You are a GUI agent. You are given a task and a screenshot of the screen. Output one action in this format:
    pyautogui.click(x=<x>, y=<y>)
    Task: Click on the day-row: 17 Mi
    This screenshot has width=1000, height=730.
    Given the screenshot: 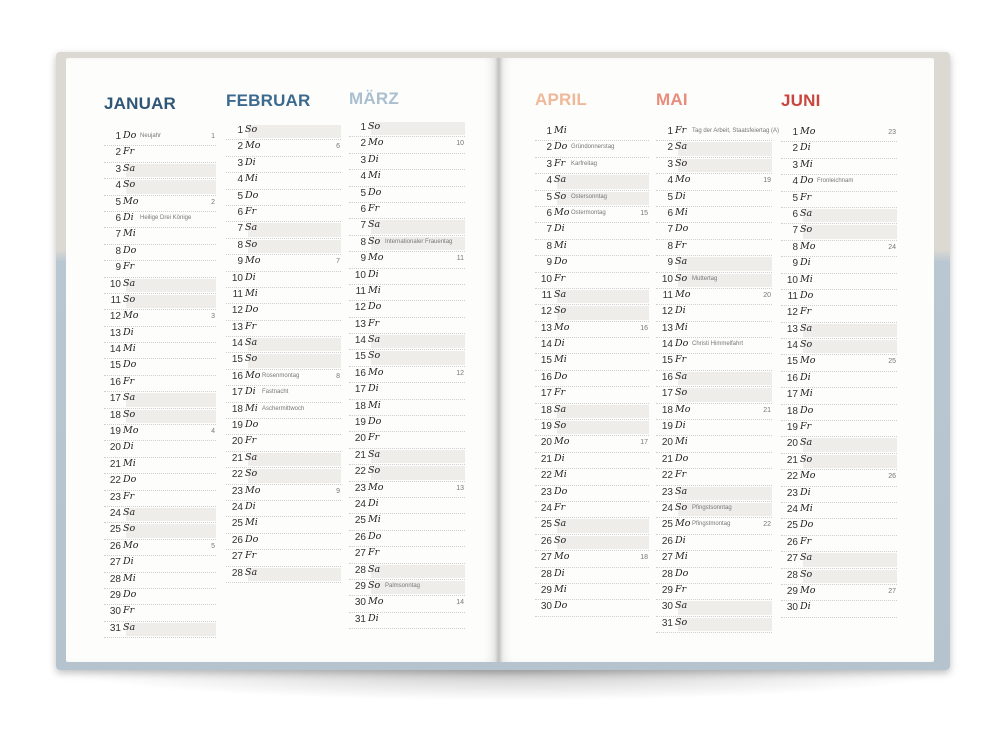 What is the action you would take?
    pyautogui.click(x=839, y=396)
    